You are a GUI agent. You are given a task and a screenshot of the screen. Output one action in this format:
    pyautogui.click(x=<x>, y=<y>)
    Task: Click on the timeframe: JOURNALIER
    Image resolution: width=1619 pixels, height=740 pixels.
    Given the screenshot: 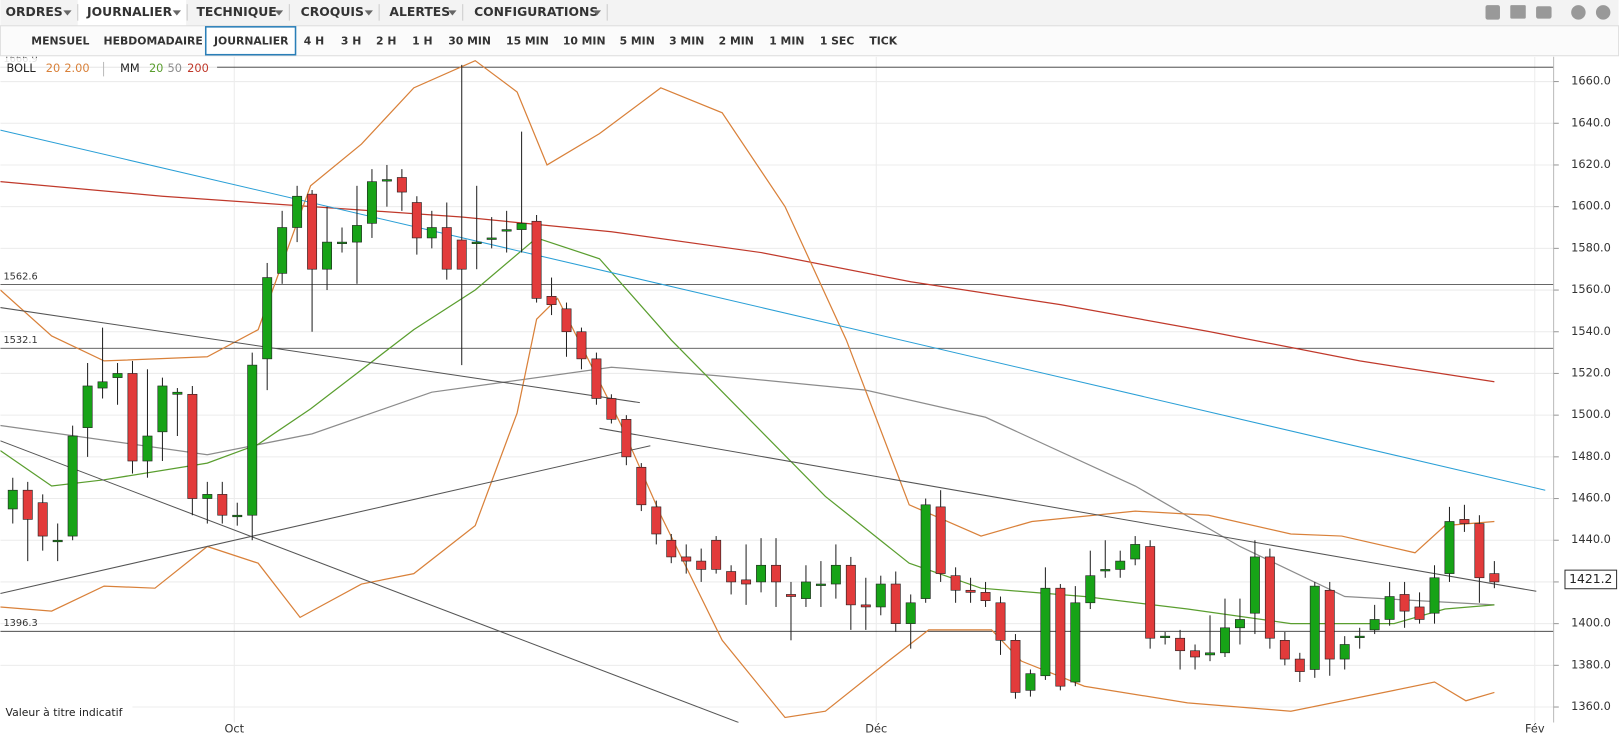 What is the action you would take?
    pyautogui.click(x=251, y=40)
    